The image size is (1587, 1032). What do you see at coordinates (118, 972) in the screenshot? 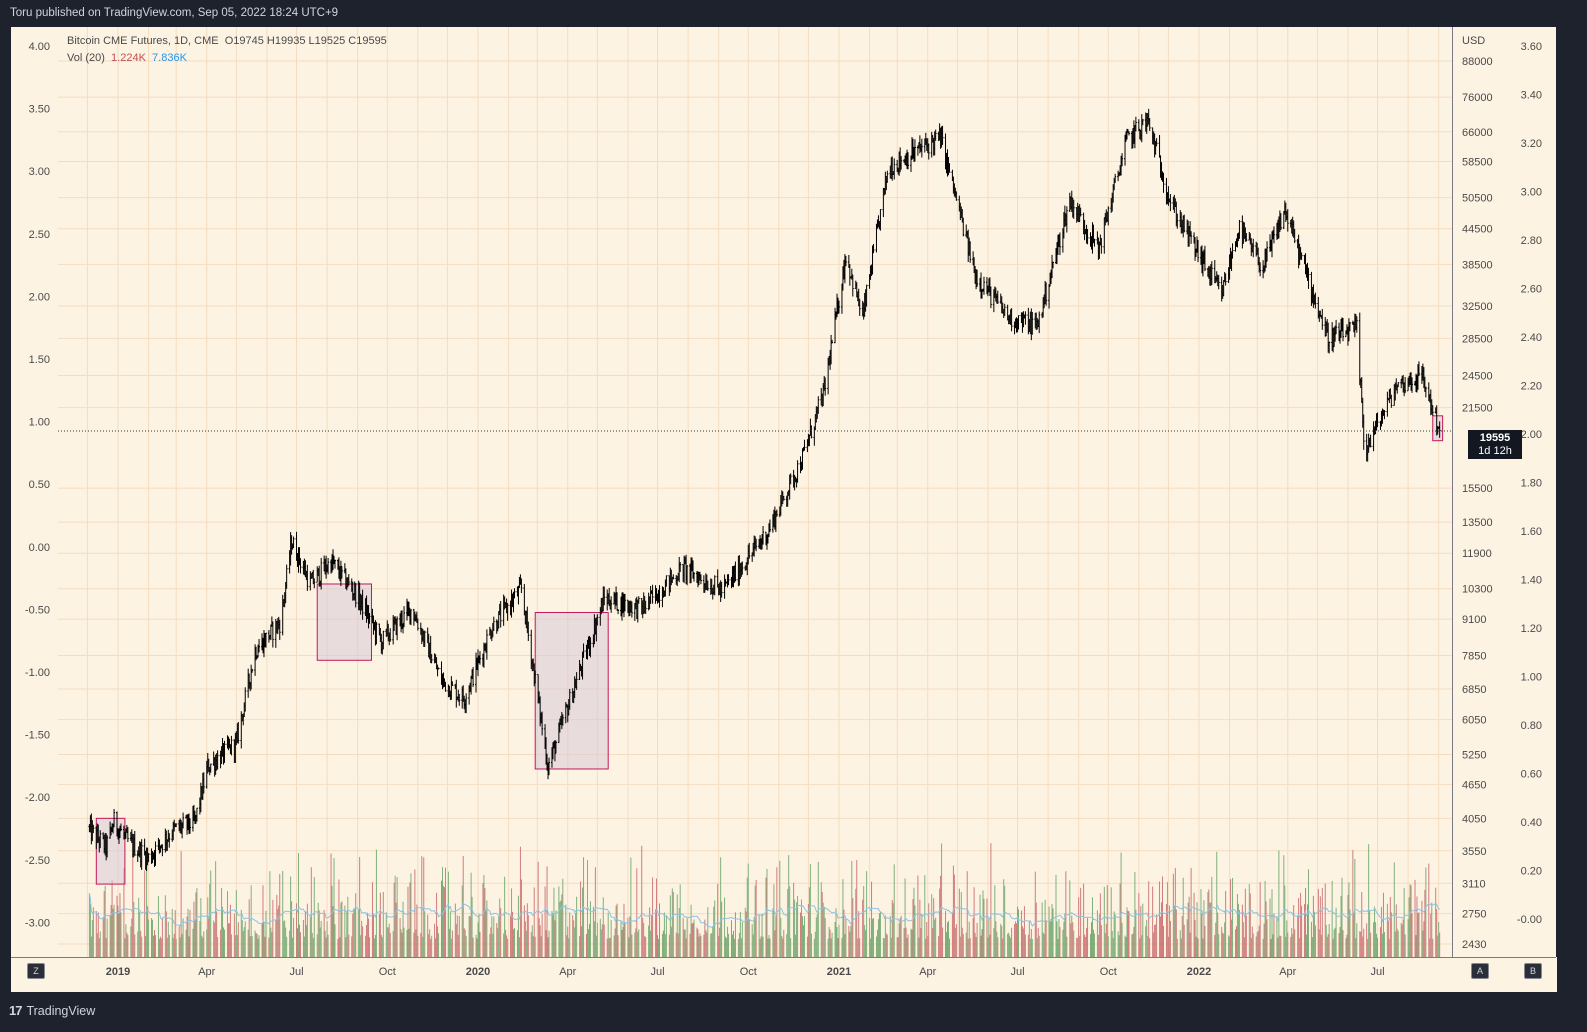
I see `x-tick-label: 2019` at bounding box center [118, 972].